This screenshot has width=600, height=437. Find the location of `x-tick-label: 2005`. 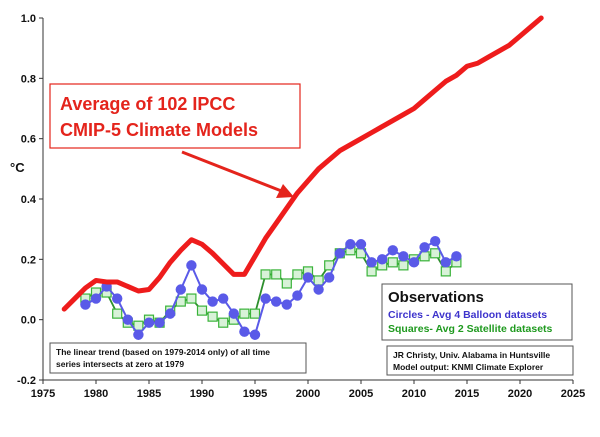

x-tick-label: 2005 is located at coordinates (361, 394).